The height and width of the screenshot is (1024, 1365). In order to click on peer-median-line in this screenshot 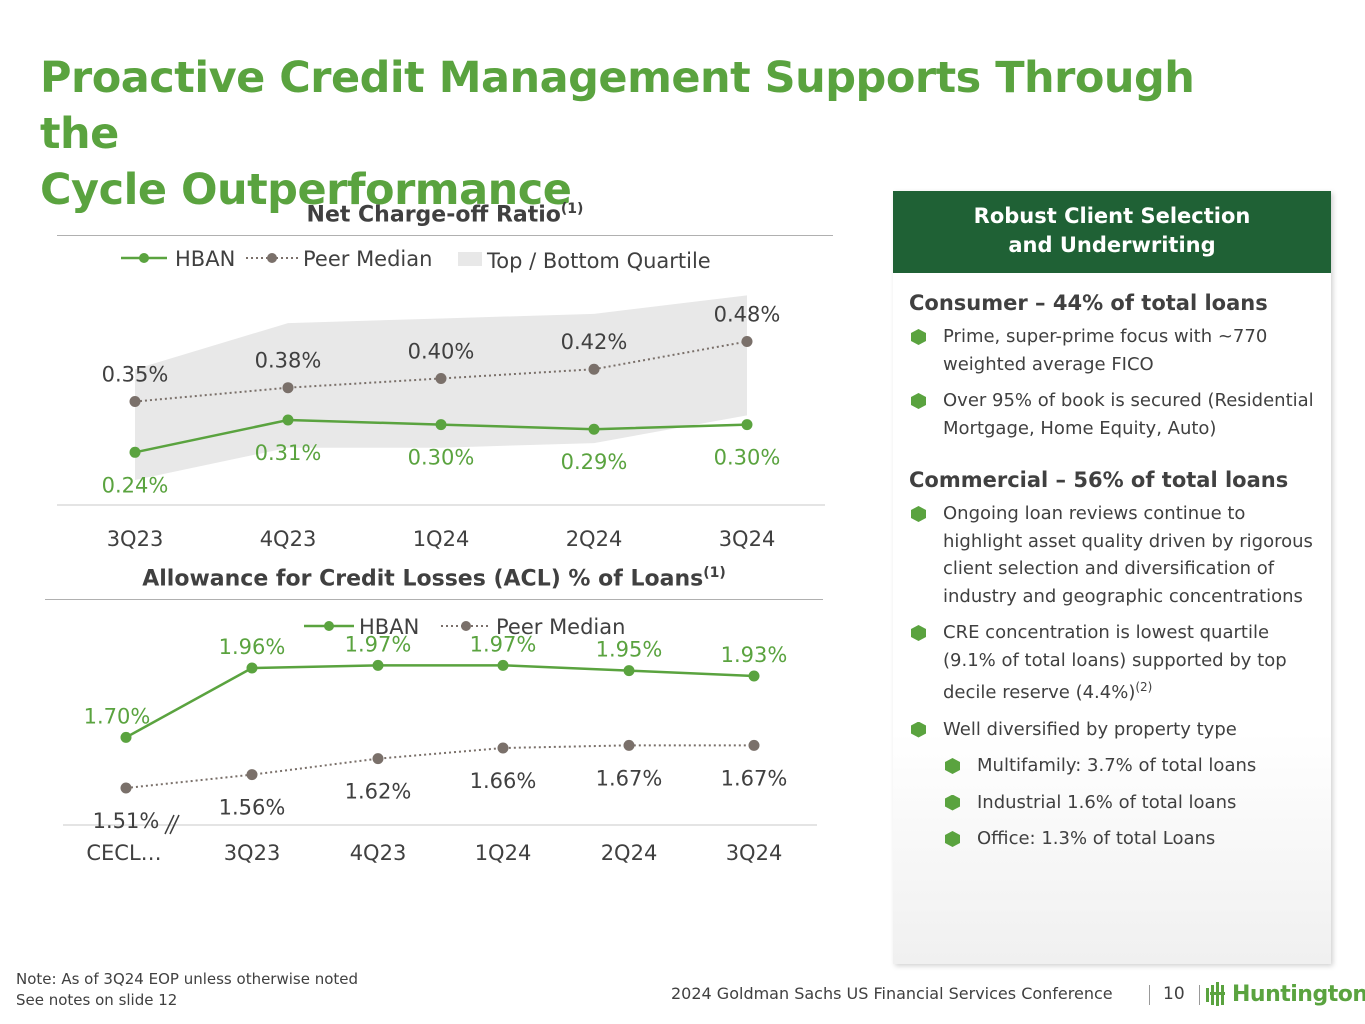, I will do `click(439, 766)`.